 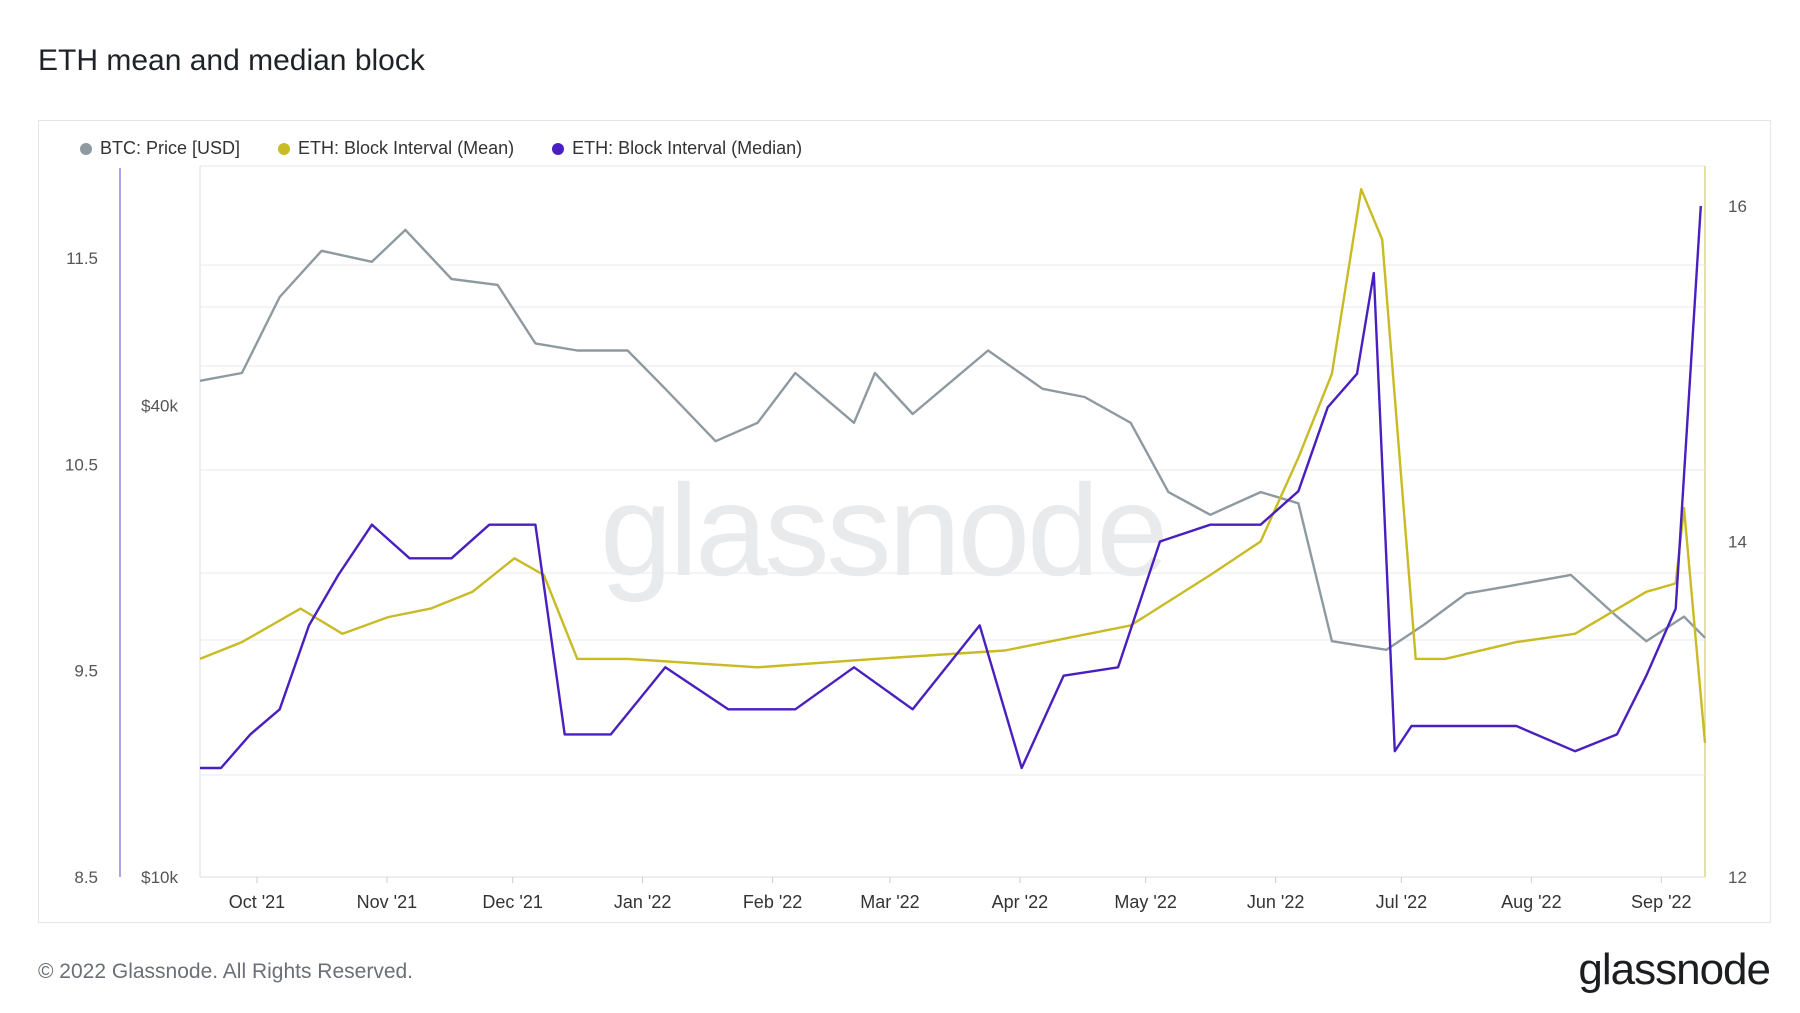 I want to click on x-tick-label-6: Apr '22, so click(x=1020, y=902).